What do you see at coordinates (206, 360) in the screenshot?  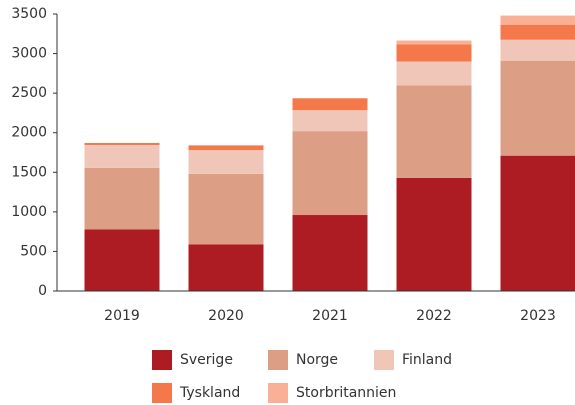 I see `legend-label: Sverige` at bounding box center [206, 360].